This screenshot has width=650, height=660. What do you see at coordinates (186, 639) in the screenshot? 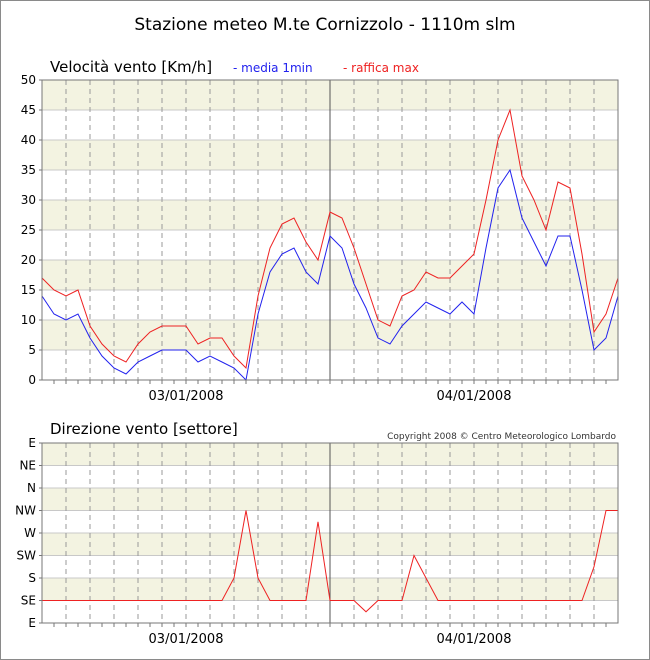
I see `direction-date-label: 03/01/2008` at bounding box center [186, 639].